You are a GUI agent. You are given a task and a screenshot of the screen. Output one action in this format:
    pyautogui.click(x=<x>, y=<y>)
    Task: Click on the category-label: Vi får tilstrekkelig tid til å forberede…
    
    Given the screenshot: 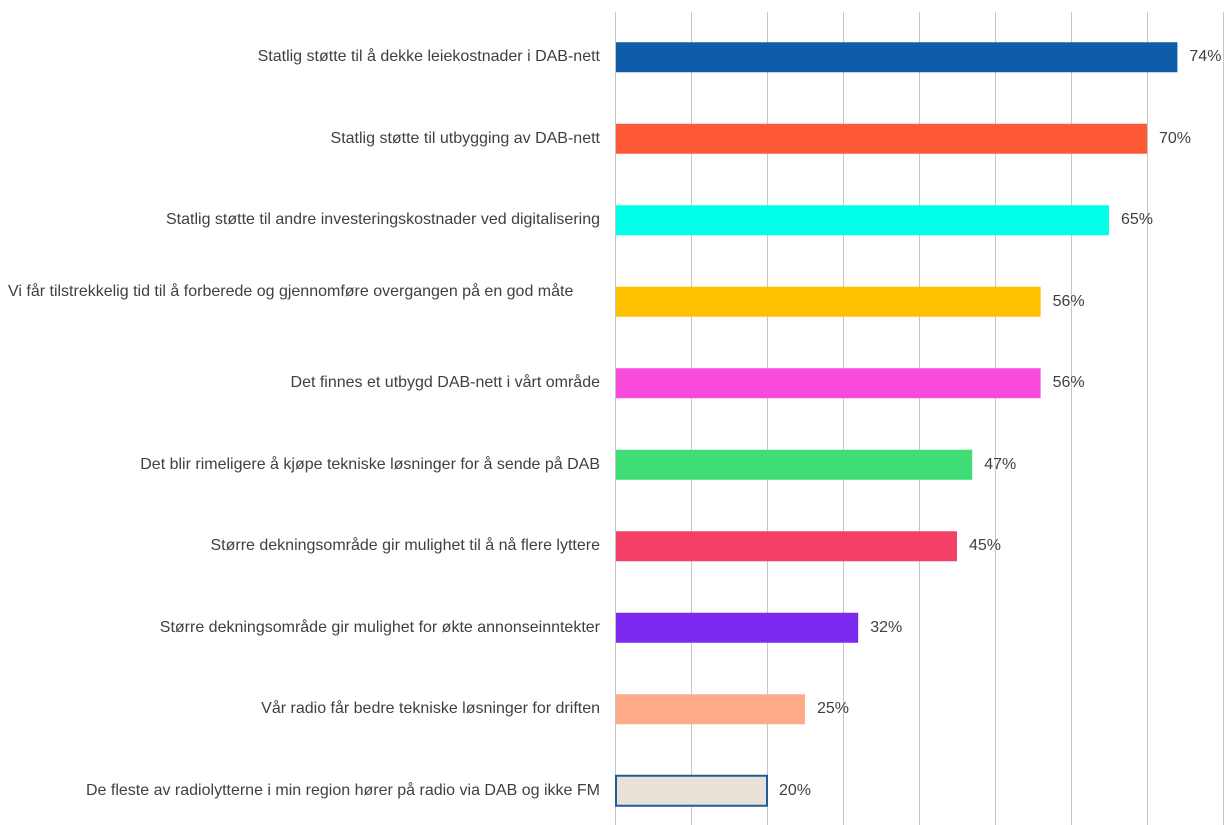 What is the action you would take?
    pyautogui.click(x=291, y=291)
    